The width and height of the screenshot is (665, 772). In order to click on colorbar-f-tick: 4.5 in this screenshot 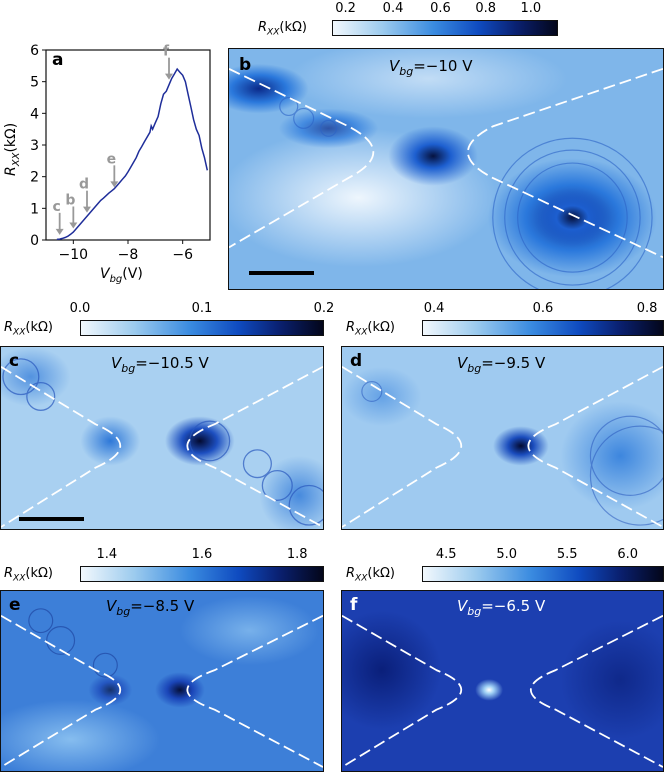, I will do `click(446, 554)`.